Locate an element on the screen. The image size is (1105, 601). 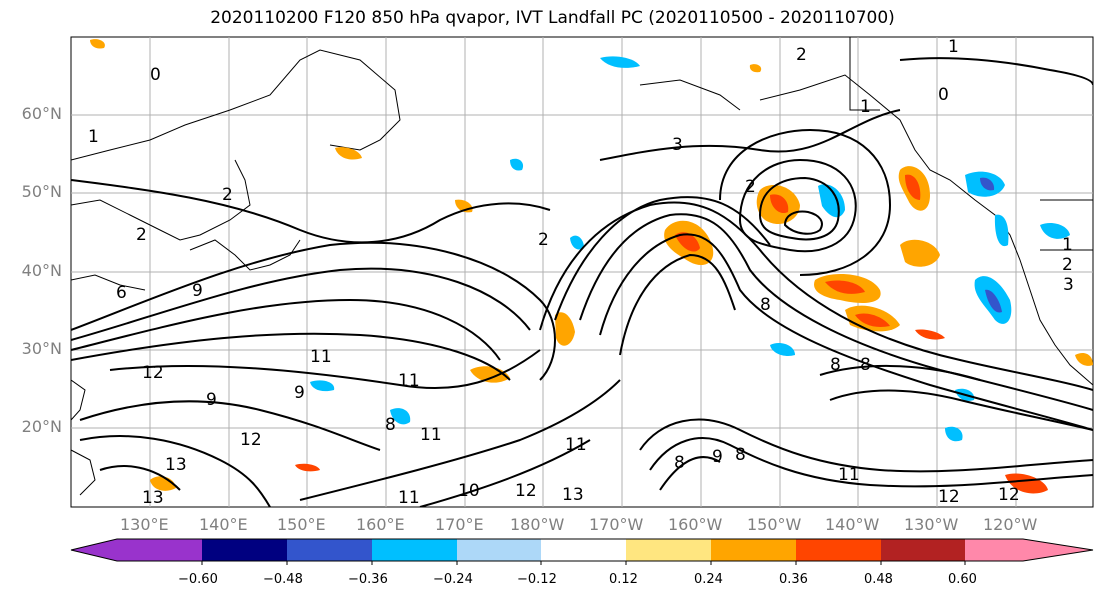
colorbar-tick-label: −0.24 is located at coordinates (453, 579).